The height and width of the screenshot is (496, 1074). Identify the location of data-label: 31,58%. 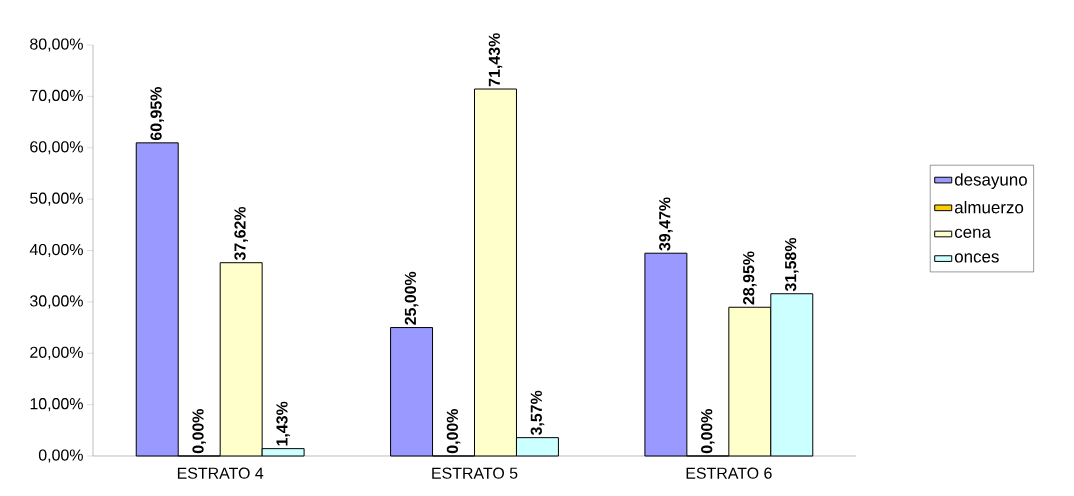
(791, 264).